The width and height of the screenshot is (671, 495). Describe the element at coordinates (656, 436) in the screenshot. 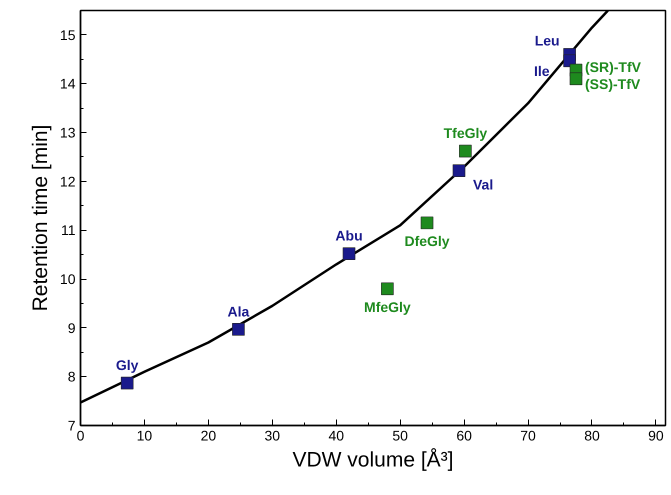

I see `x-tick-label: 90` at that location.